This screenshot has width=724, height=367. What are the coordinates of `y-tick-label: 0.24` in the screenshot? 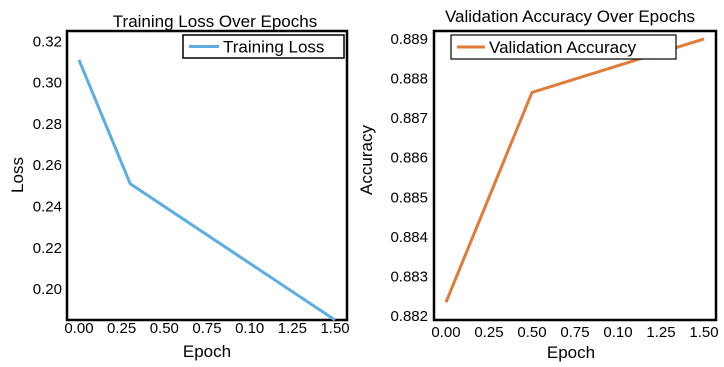 It's located at (47, 206).